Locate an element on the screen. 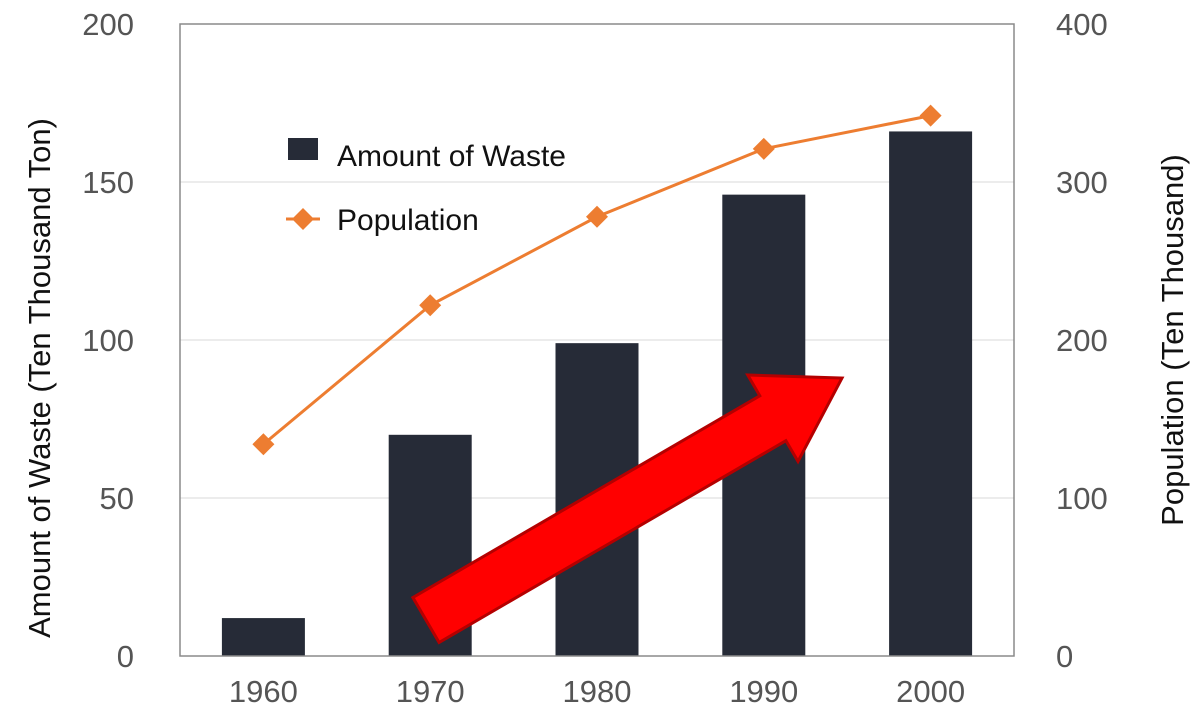 The height and width of the screenshot is (722, 1194). right-axis-ticks: 0 100 200 300 400 is located at coordinates (1082, 340).